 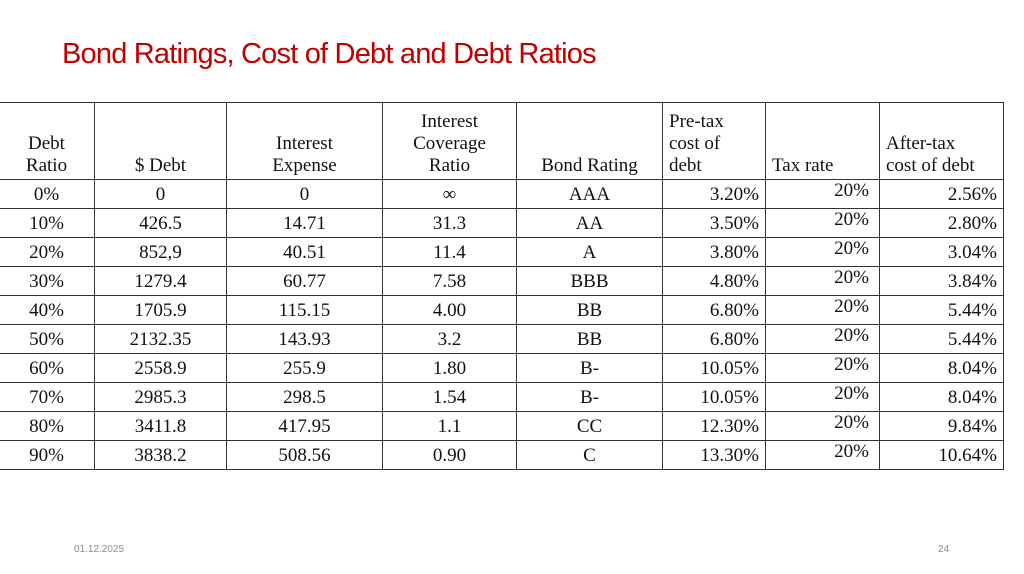 I want to click on cell-interest-expense: 60.77, so click(x=304, y=281).